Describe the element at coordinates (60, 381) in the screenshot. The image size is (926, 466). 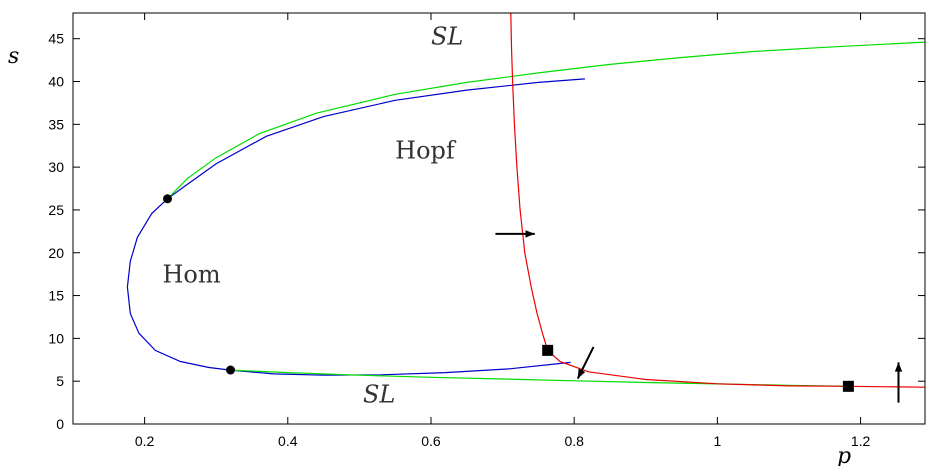
I see `y-tick-label: 5` at that location.